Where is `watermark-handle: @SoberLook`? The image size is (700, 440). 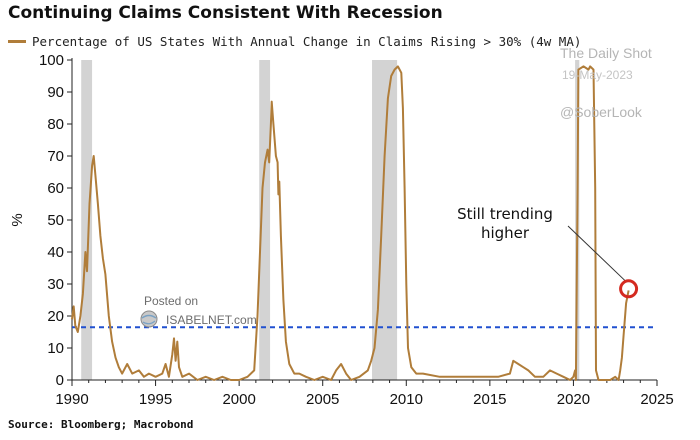 watermark-handle: @SoberLook is located at coordinates (601, 112).